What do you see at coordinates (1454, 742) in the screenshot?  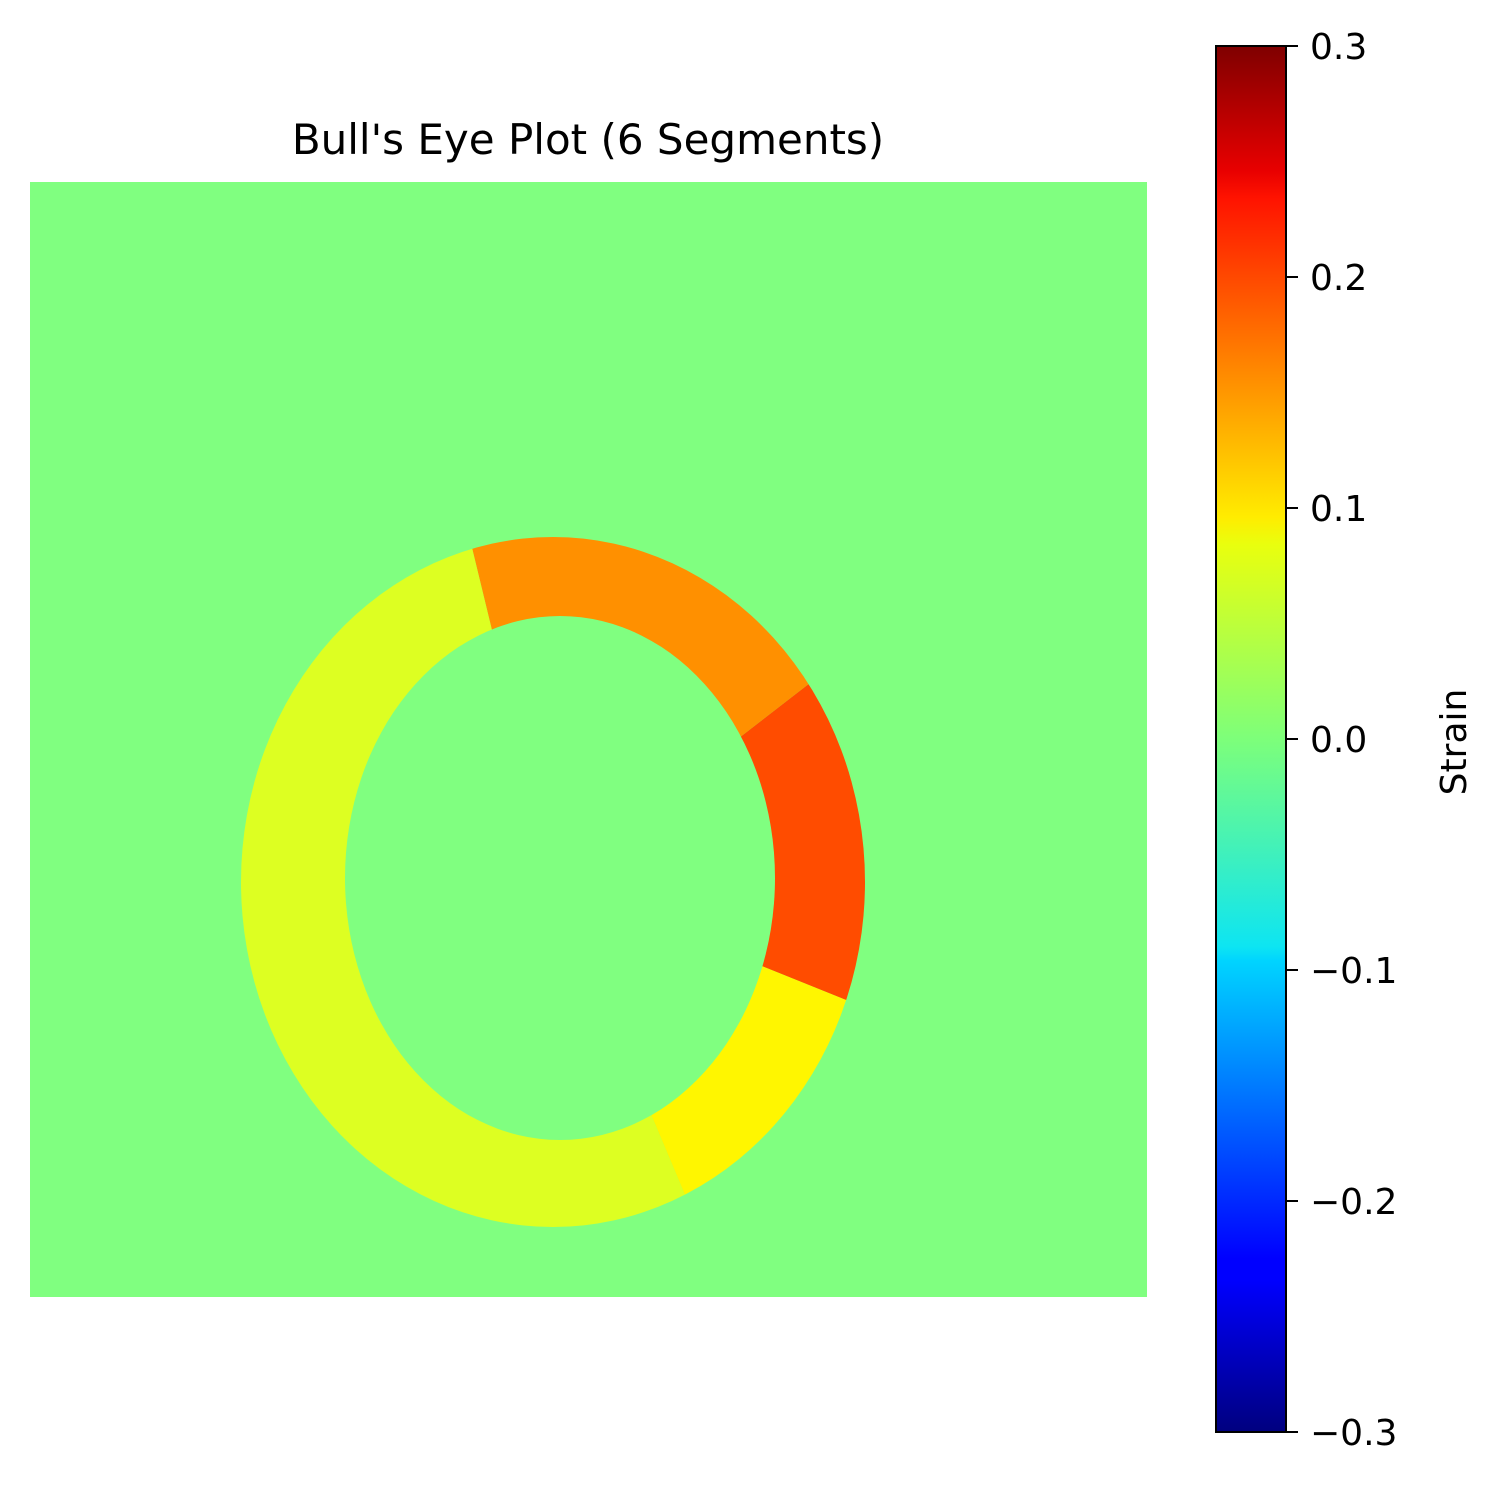 I see `colorbar-label: Strain` at bounding box center [1454, 742].